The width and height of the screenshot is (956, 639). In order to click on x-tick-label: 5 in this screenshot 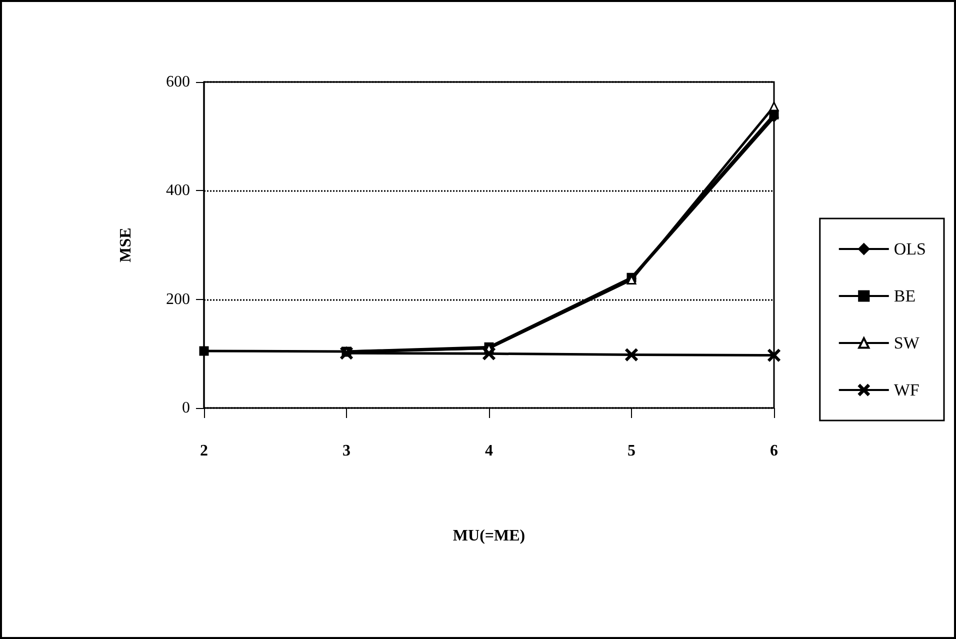, I will do `click(632, 451)`.